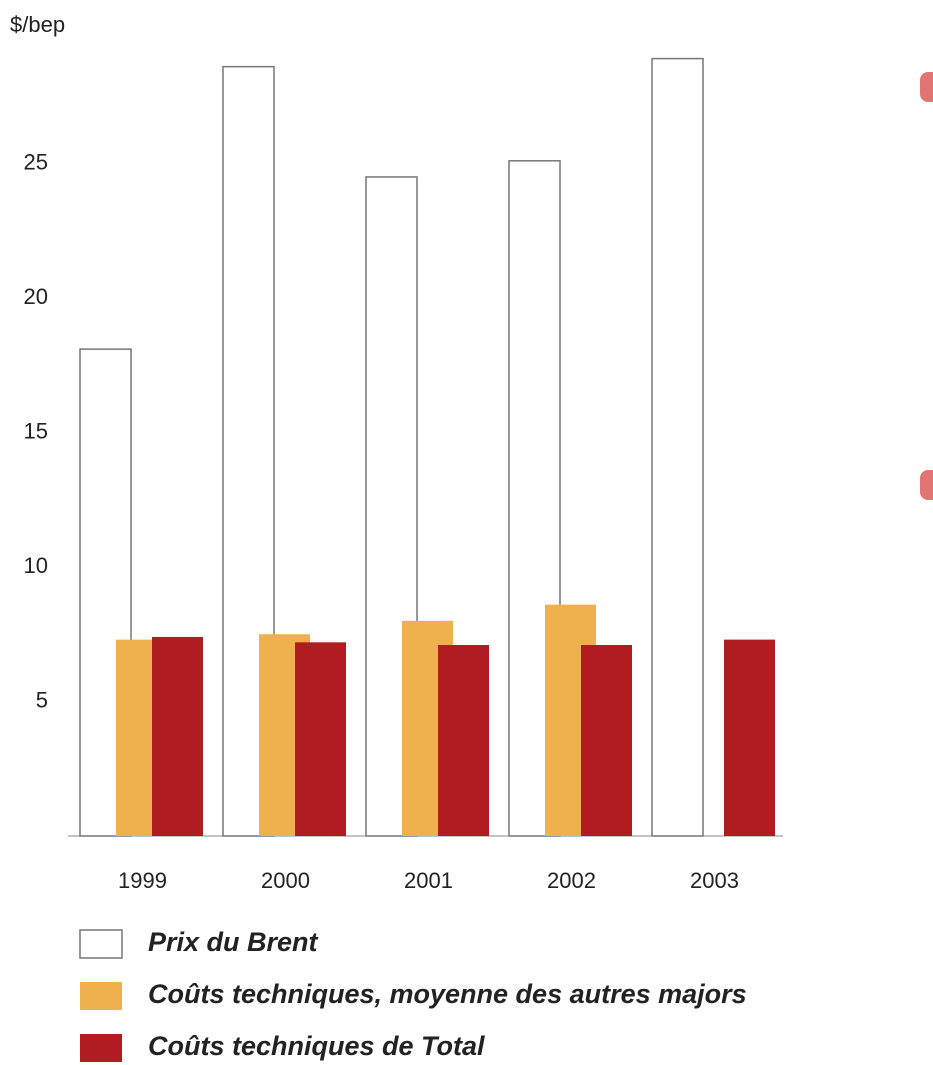  I want to click on x-tick-label: 2001, so click(428, 880).